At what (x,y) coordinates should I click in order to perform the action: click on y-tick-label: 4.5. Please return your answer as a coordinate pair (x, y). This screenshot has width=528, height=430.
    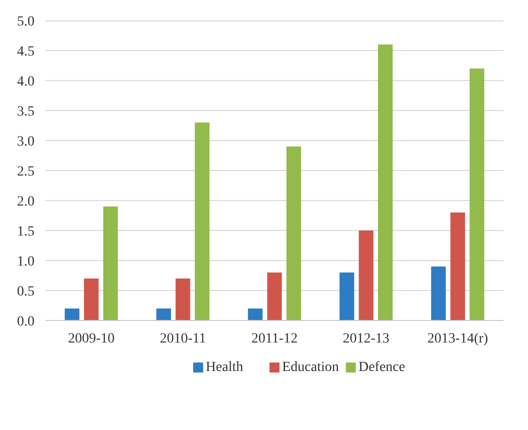
    Looking at the image, I should click on (25, 52).